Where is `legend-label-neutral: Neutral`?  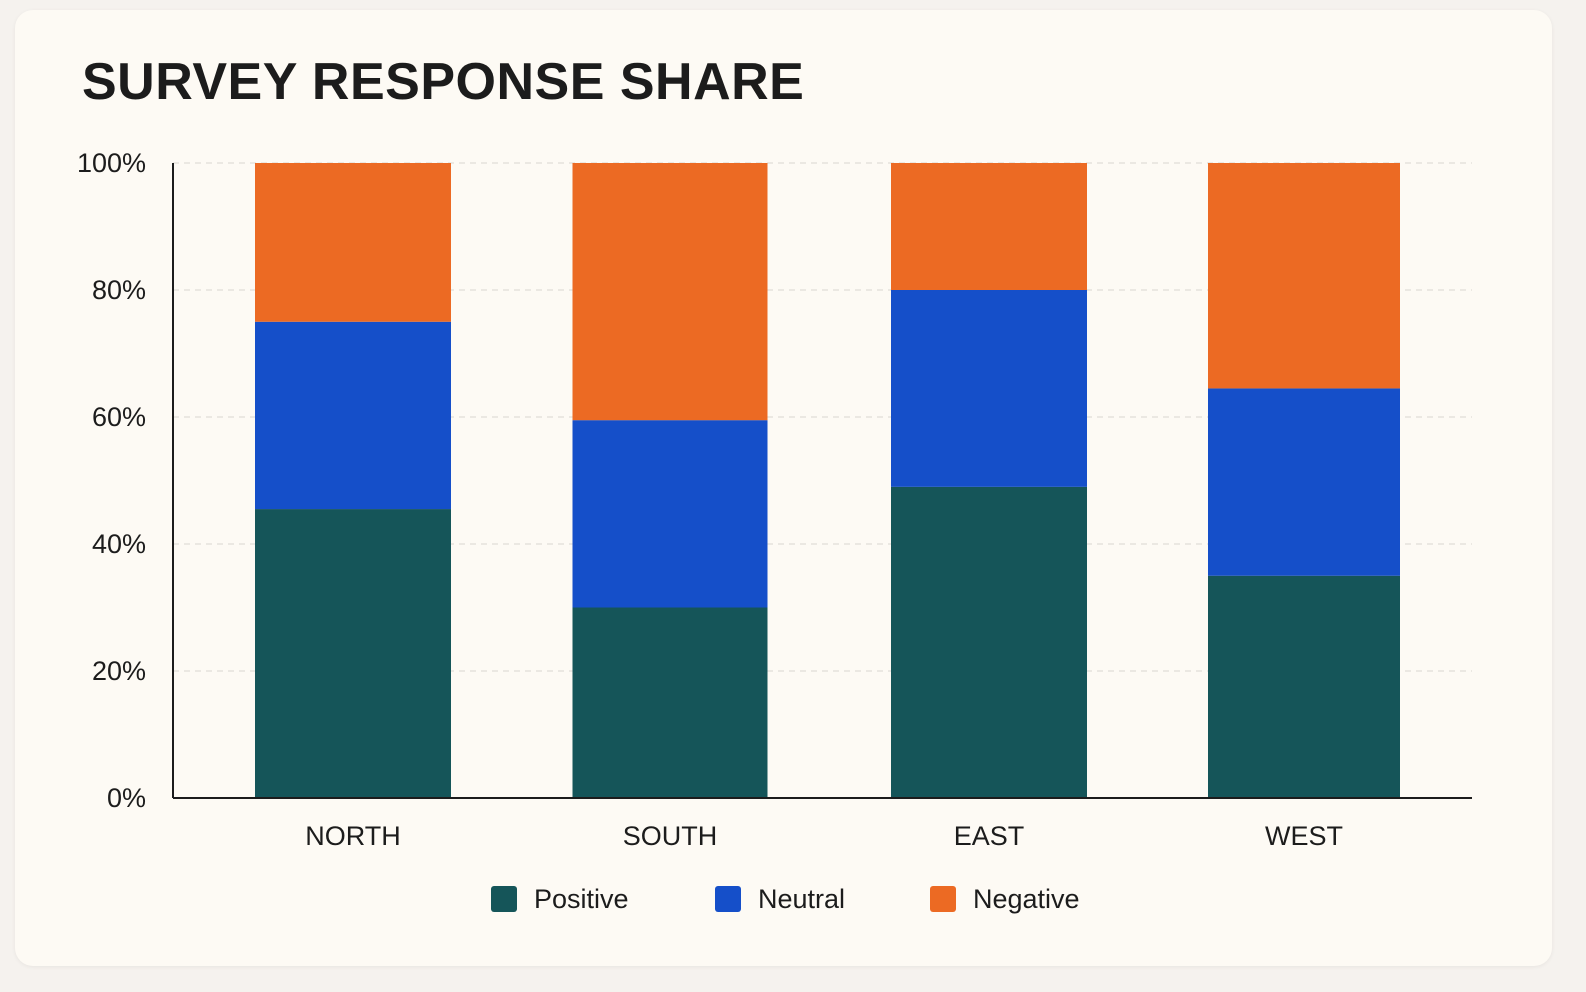
legend-label-neutral: Neutral is located at coordinates (801, 899).